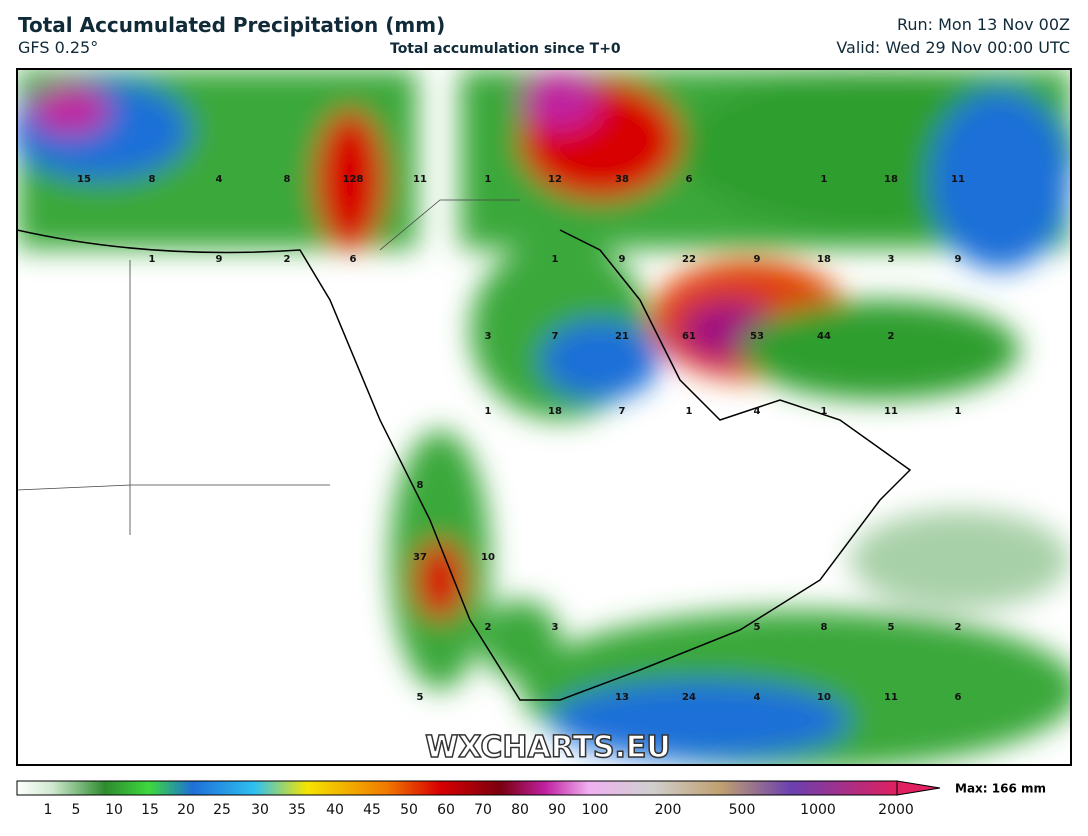  What do you see at coordinates (520, 810) in the screenshot?
I see `colorbar-tick-label: 80` at bounding box center [520, 810].